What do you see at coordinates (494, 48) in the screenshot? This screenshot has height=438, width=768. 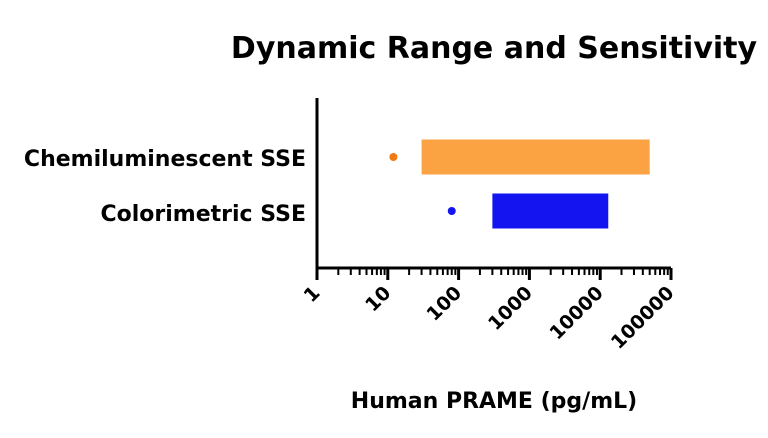 I see `chart-title: Dynamic Range and Sensitivity` at bounding box center [494, 48].